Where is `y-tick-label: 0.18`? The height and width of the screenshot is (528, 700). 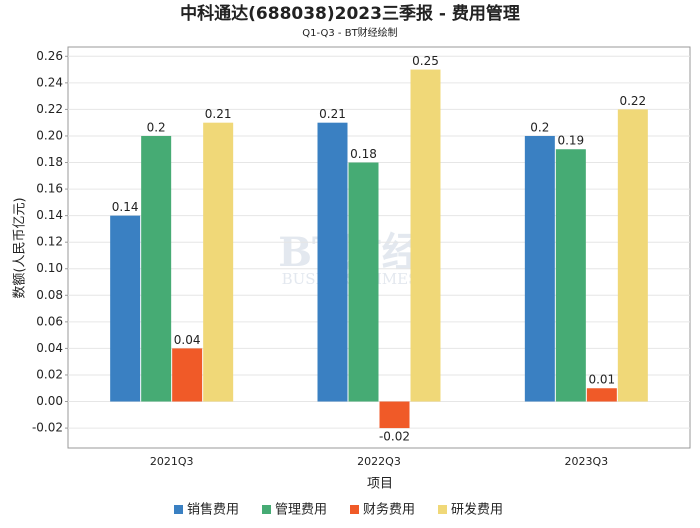 y-tick-label: 0.18 is located at coordinates (49, 162).